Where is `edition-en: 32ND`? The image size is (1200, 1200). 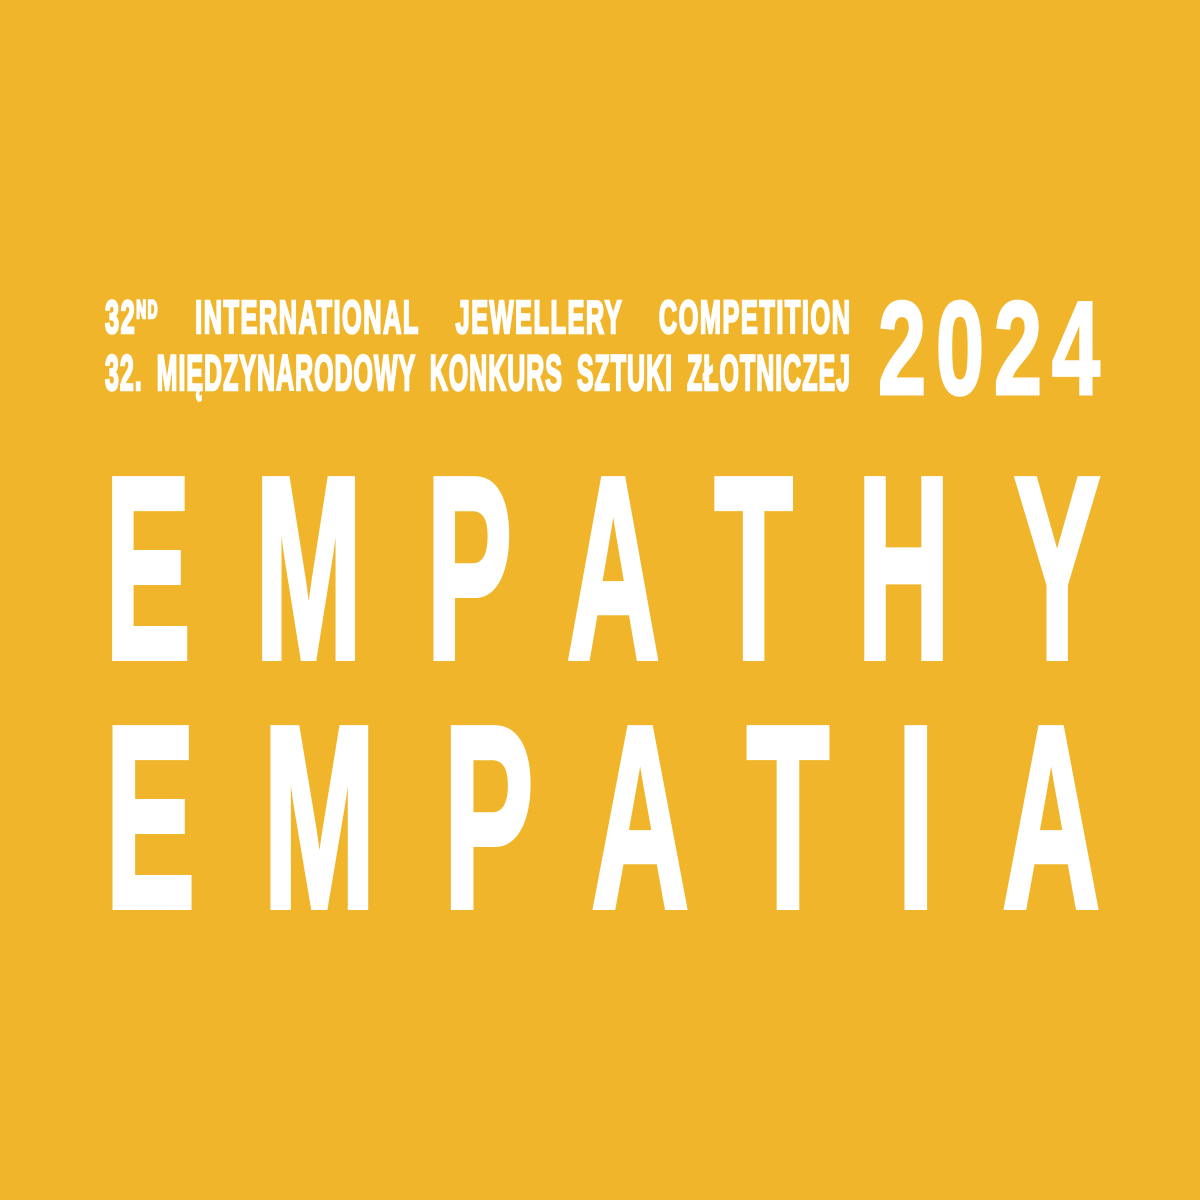 edition-en: 32ND is located at coordinates (132, 317).